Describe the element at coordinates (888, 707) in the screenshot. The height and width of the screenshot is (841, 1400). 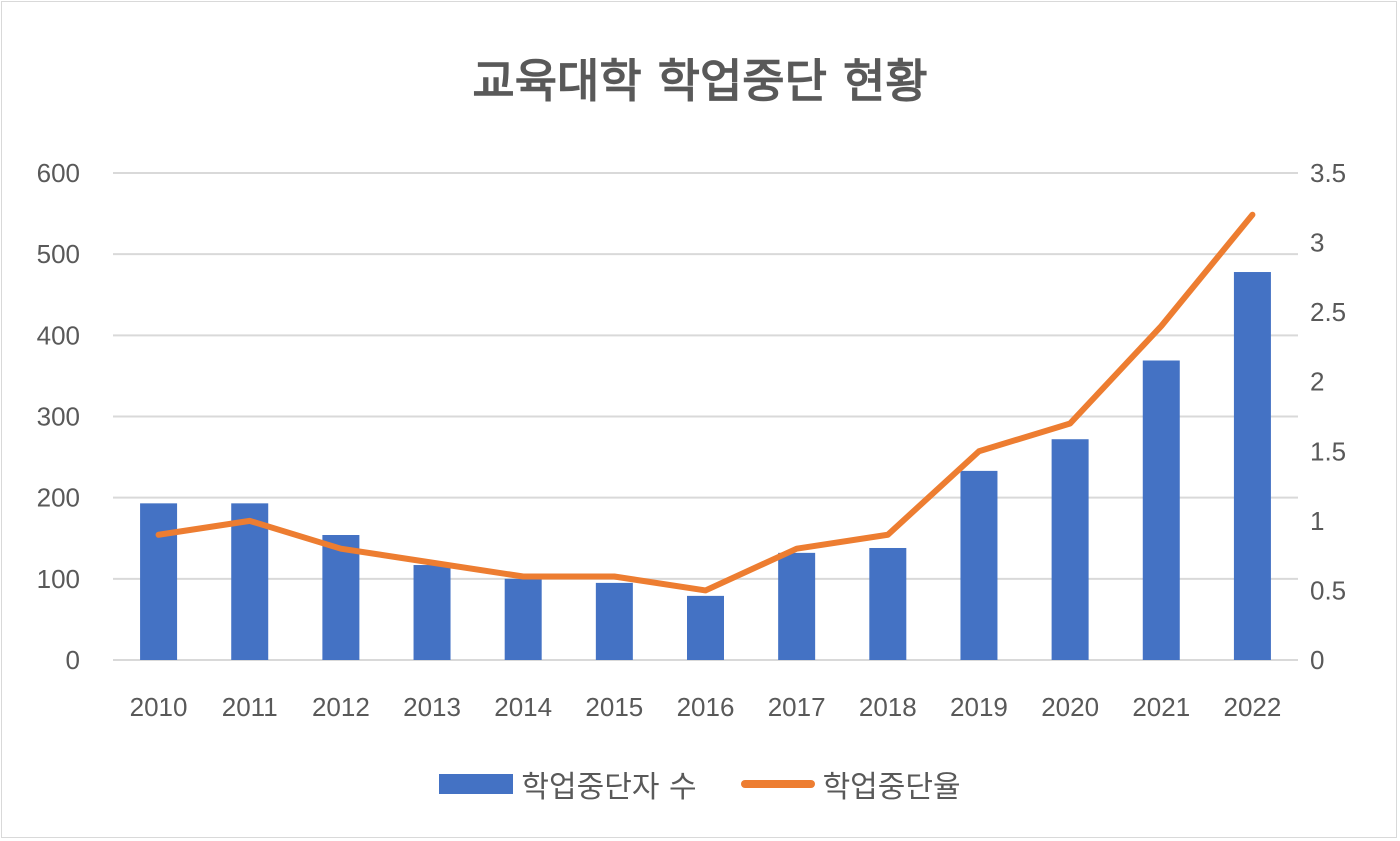
I see `x-tick-label: 2018` at that location.